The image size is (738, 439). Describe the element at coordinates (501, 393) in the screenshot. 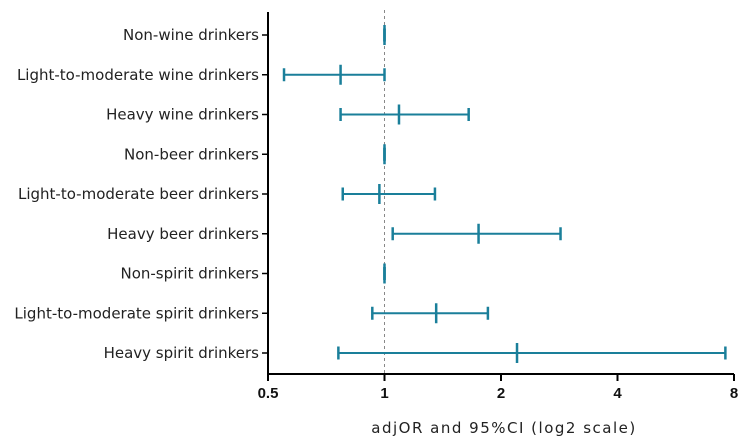

I see `x-tick-label: 2` at that location.